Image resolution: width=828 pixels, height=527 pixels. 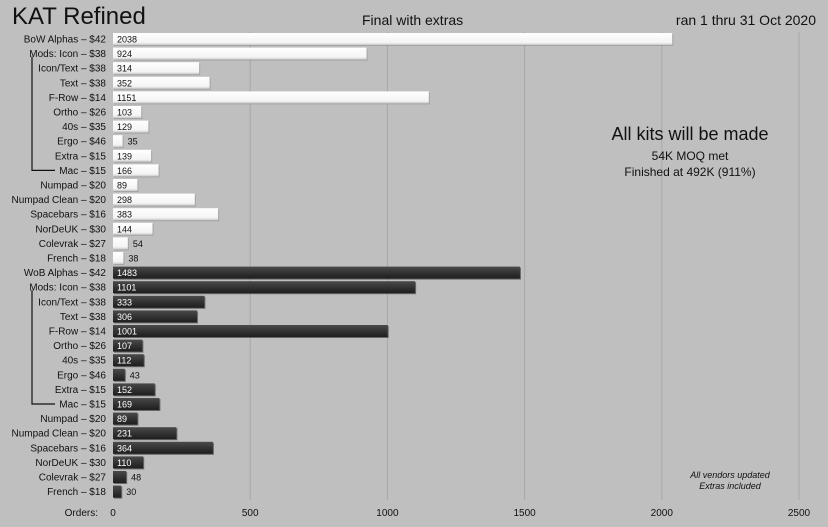 What do you see at coordinates (124, 346) in the screenshot?
I see `value-label: 107` at bounding box center [124, 346].